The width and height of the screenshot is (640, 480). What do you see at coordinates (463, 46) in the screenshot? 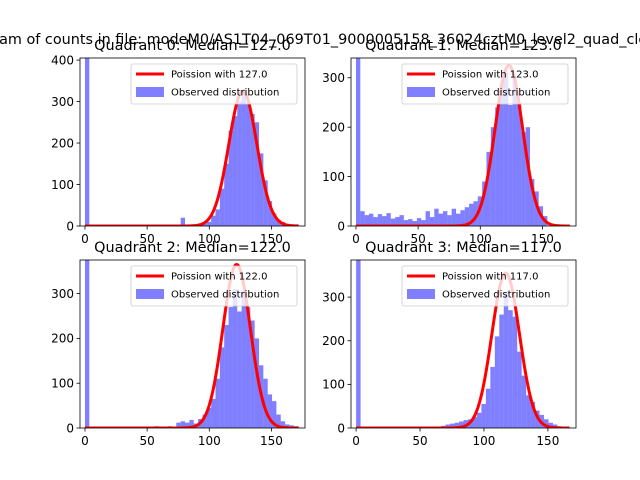
I see `subplot-title: Quadrant 1: Median=123.0` at bounding box center [463, 46].